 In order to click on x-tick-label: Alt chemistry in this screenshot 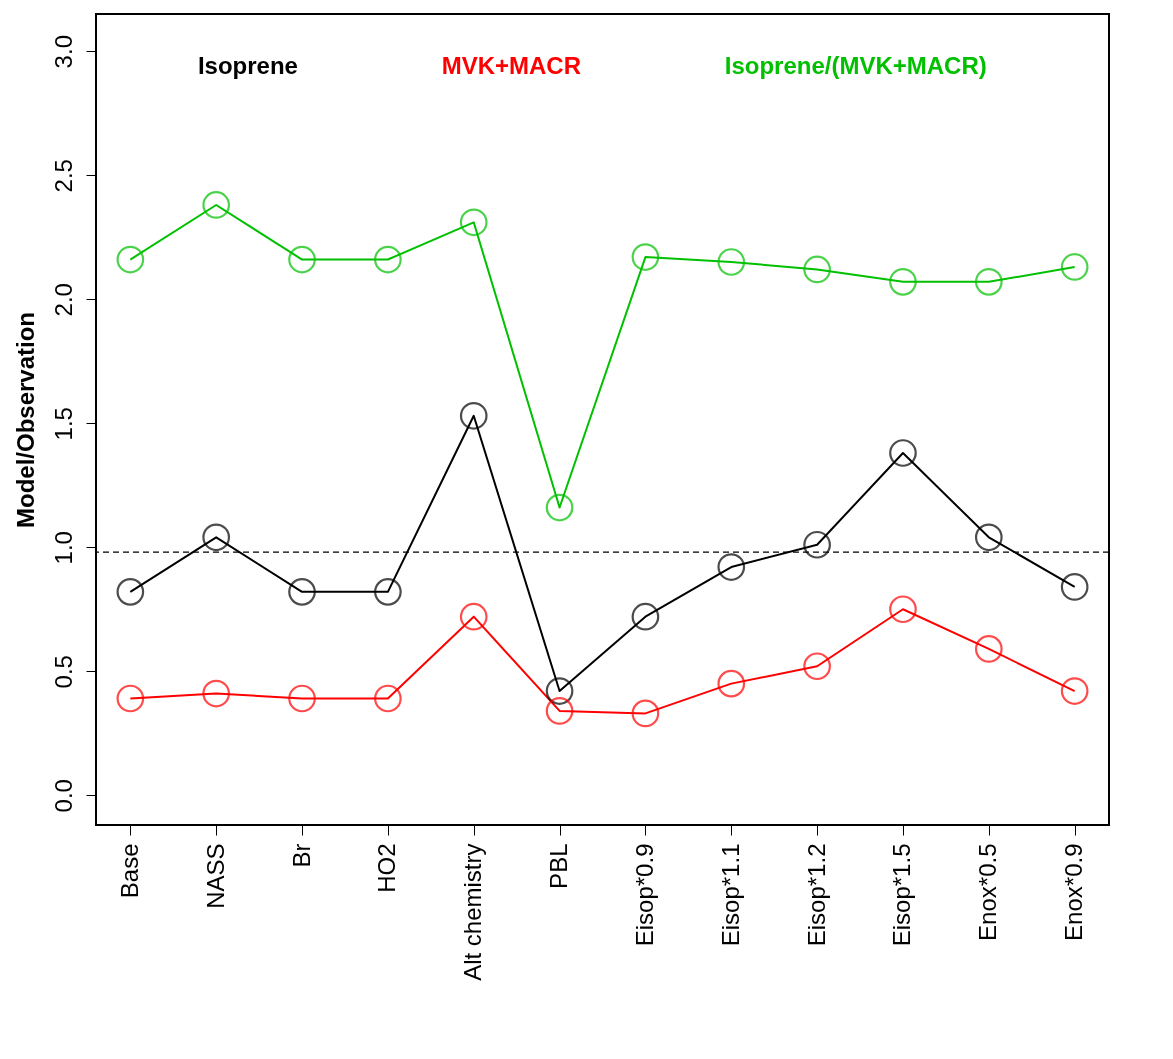, I will do `click(473, 912)`.